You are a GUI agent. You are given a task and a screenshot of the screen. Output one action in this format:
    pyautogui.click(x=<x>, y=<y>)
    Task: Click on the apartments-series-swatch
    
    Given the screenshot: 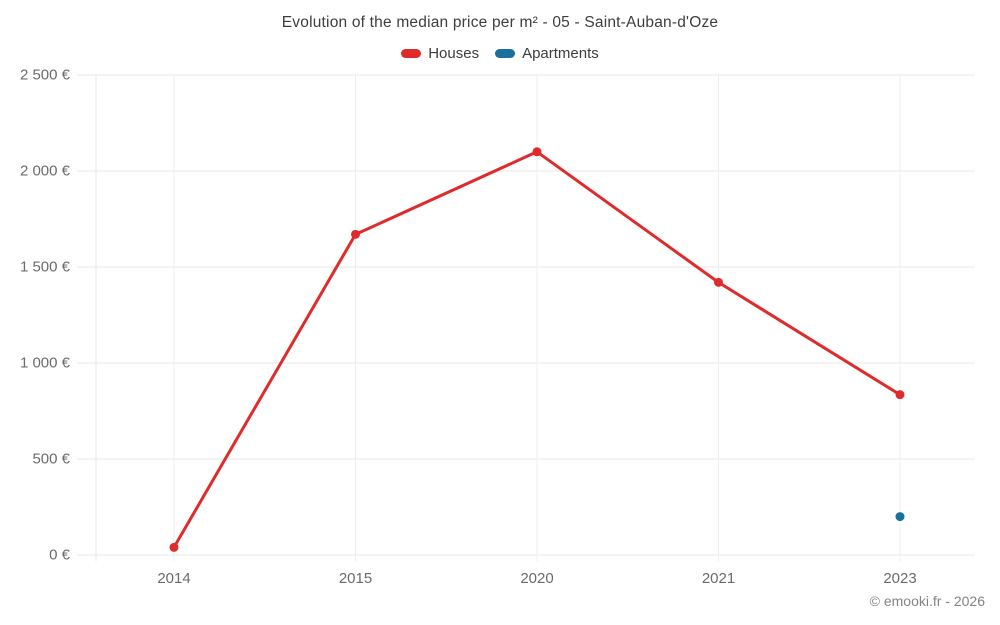 What is the action you would take?
    pyautogui.click(x=505, y=53)
    